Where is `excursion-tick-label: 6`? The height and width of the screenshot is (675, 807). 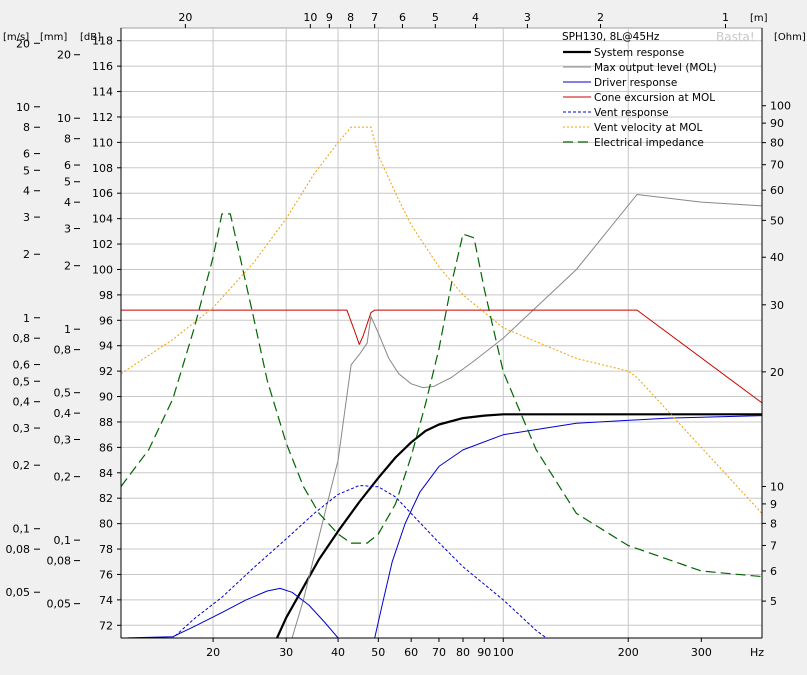
excursion-tick-label: 6 is located at coordinates (67, 165).